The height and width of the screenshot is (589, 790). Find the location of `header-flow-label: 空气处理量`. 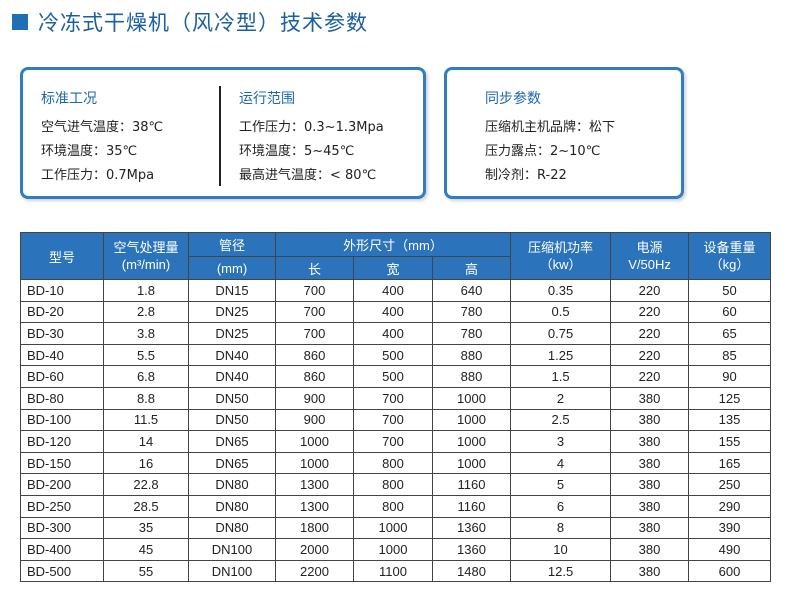

header-flow-label: 空气处理量 is located at coordinates (146, 247).